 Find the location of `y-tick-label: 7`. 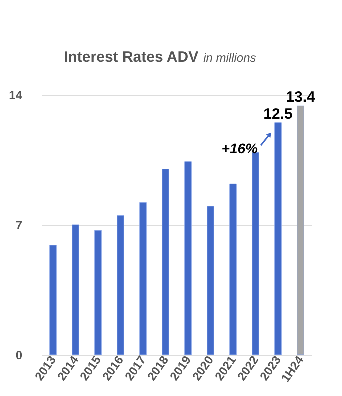

y-tick-label: 7 is located at coordinates (19, 225).